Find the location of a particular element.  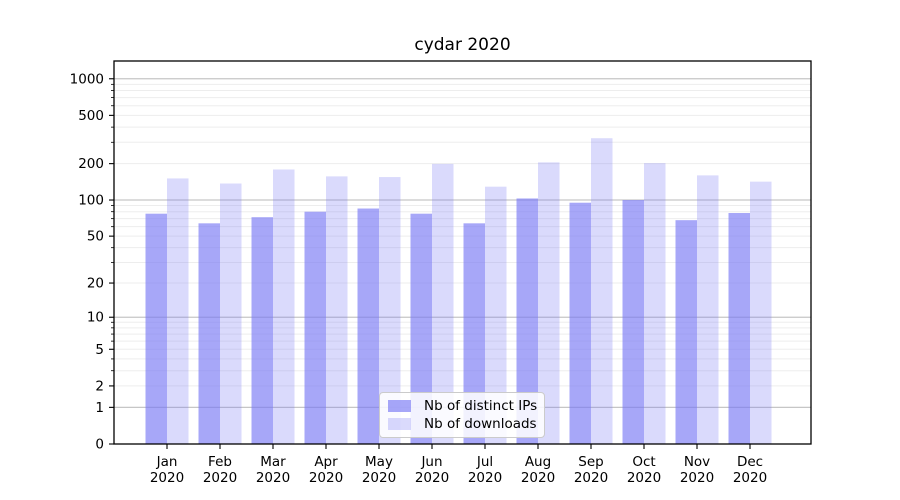

bar-distinct-ips-oct is located at coordinates (633, 322).